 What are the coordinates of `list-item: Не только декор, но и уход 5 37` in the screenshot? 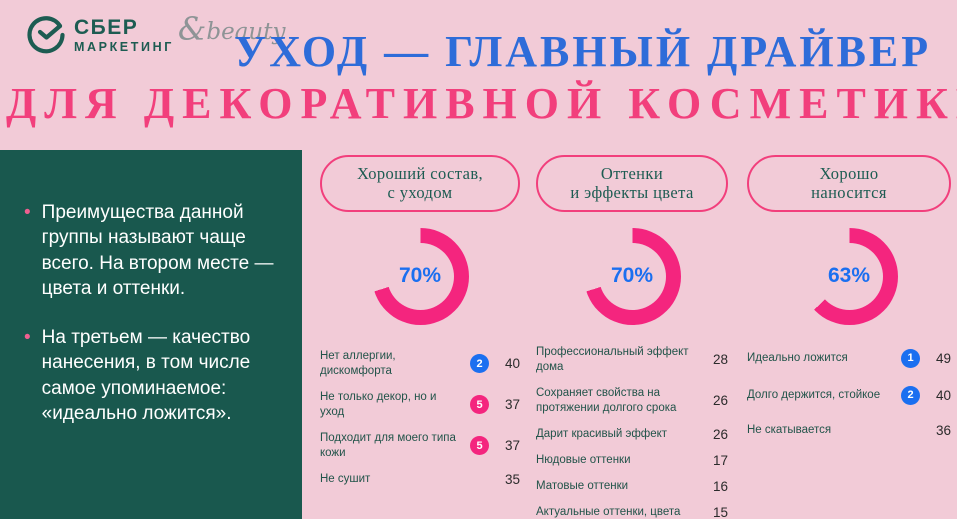 It's located at (420, 405).